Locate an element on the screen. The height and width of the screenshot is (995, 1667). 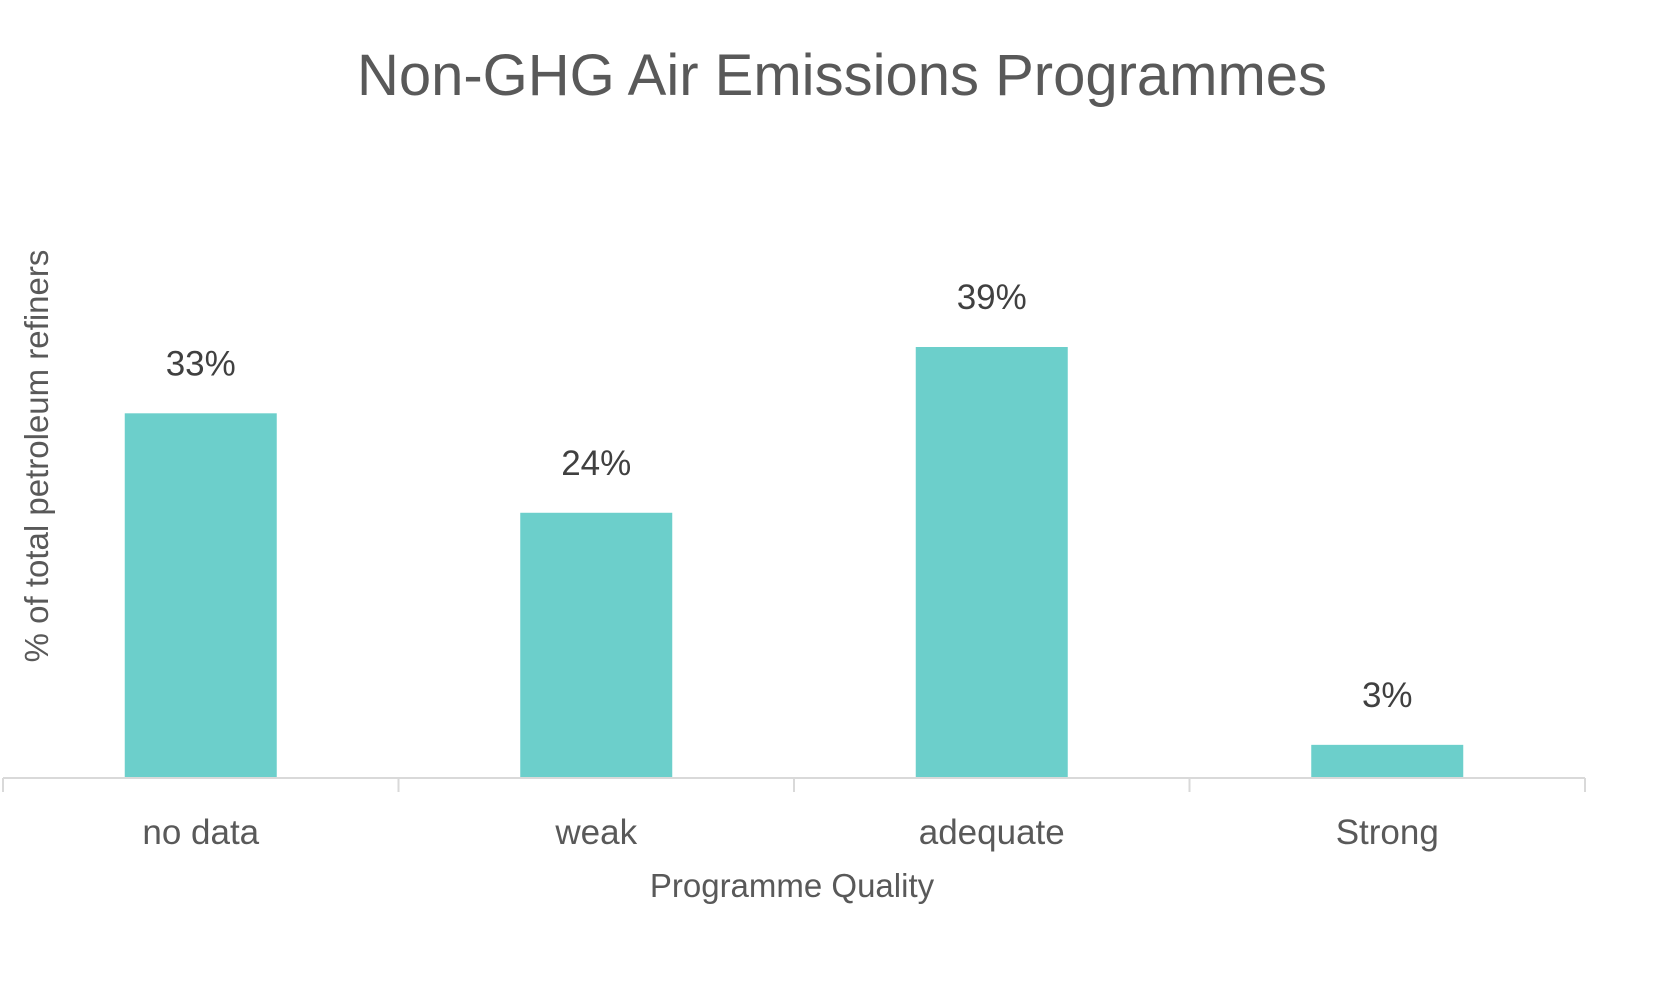
x-tick-label-1: weak is located at coordinates (595, 832).